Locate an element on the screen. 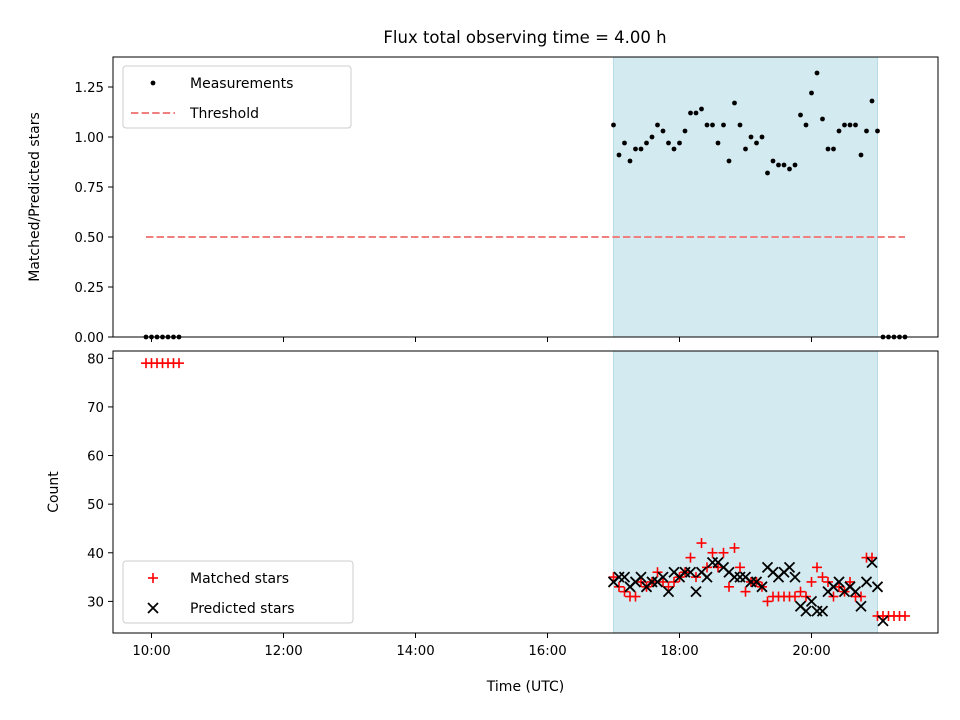  legend-label: Measurements is located at coordinates (241, 84).